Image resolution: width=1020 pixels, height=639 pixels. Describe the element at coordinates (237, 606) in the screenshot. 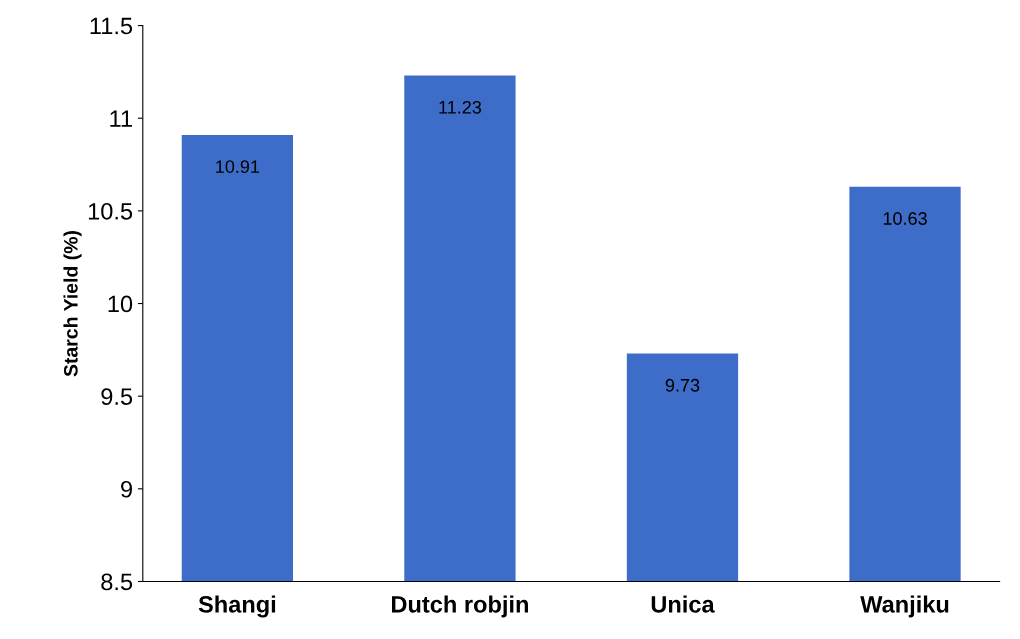

I see `x-tick-label: Shangi` at that location.